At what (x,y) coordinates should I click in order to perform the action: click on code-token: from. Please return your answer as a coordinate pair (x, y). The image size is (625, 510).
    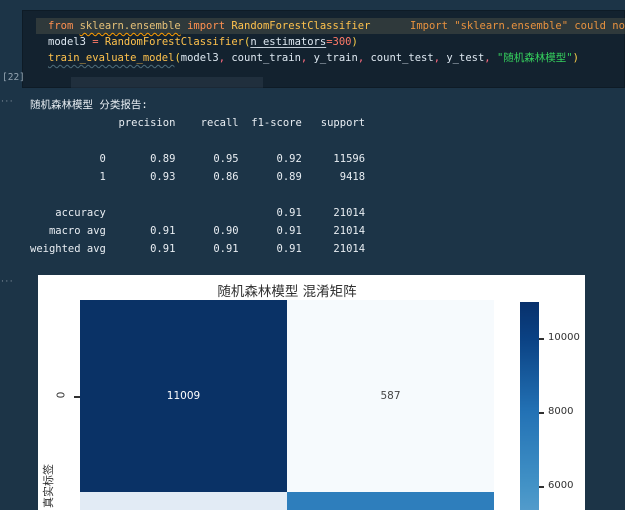
    Looking at the image, I should click on (64, 26).